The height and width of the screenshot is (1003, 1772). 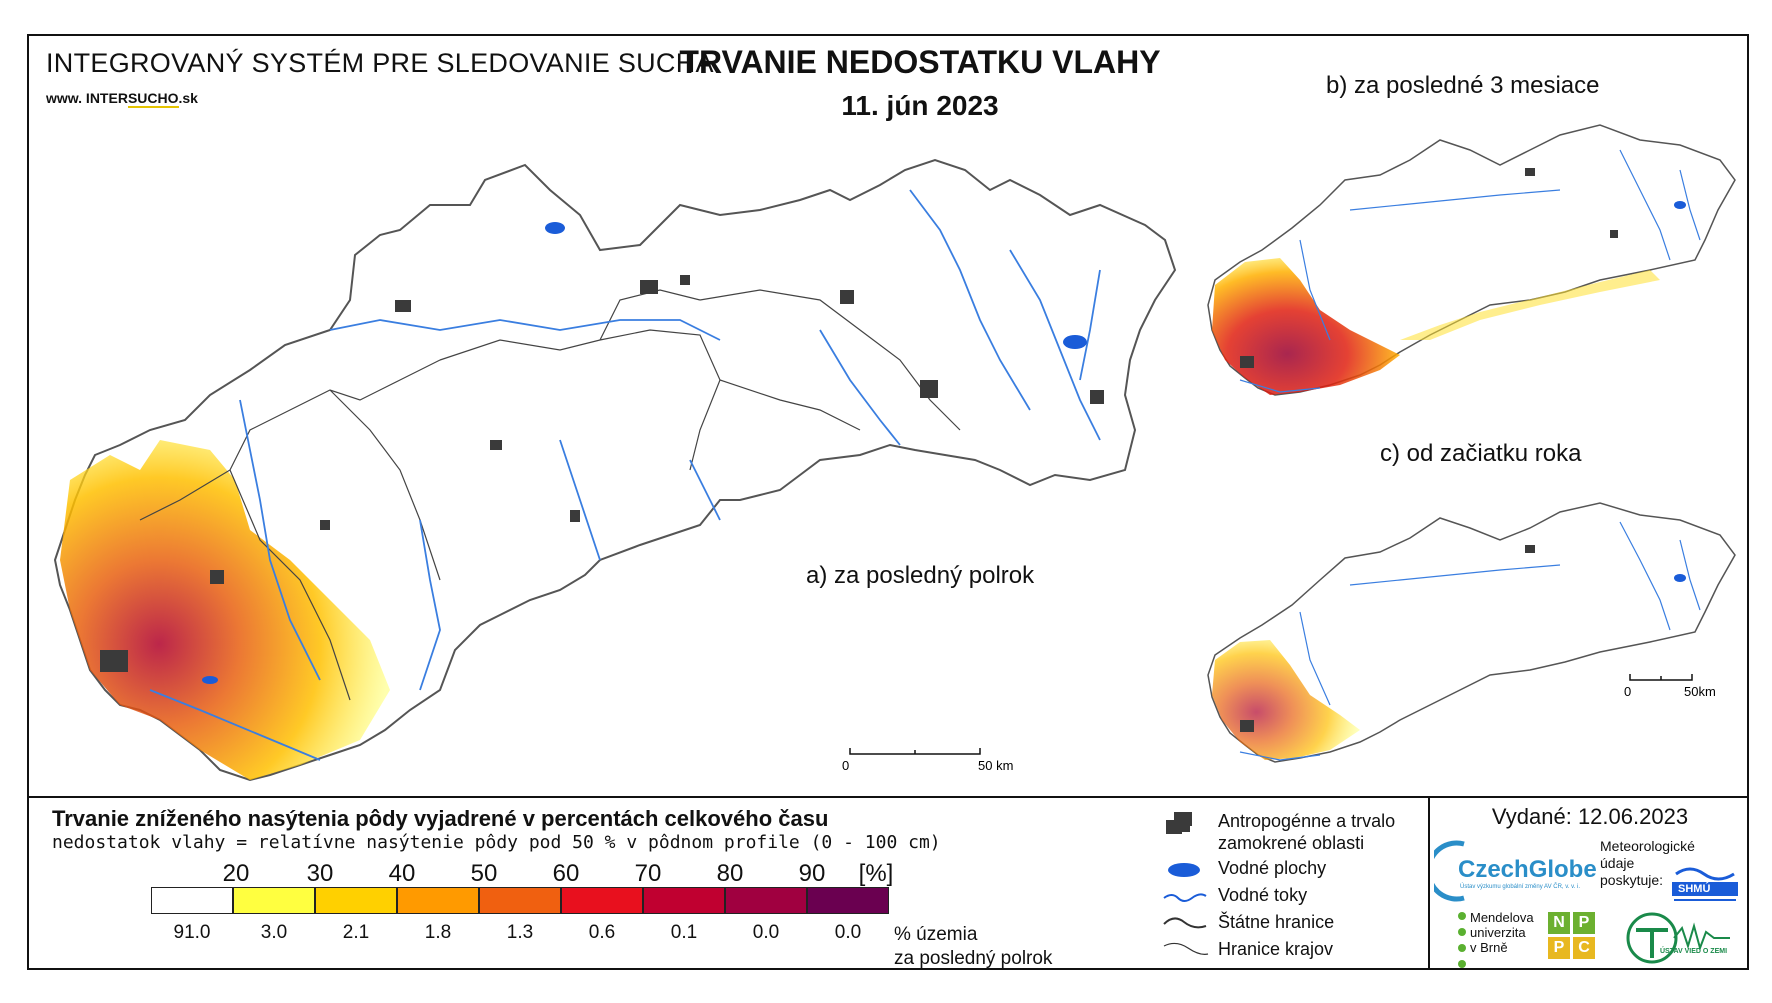 I want to click on website-underlined: SUCHO, so click(x=153, y=99).